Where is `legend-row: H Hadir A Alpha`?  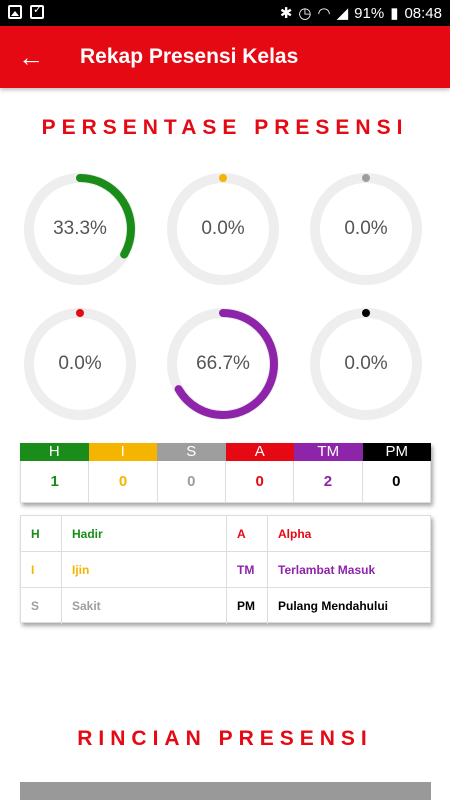 legend-row: H Hadir A Alpha is located at coordinates (225, 534).